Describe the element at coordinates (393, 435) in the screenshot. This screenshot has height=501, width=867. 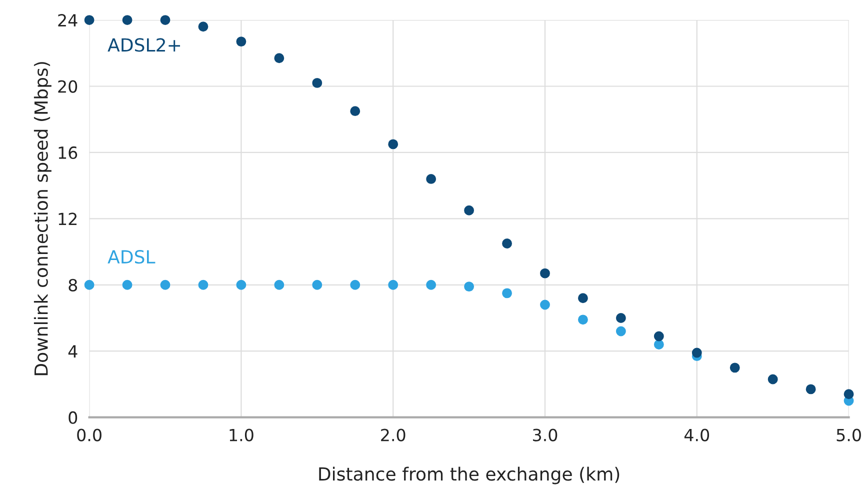
I see `x-tick-label: 2.0` at that location.